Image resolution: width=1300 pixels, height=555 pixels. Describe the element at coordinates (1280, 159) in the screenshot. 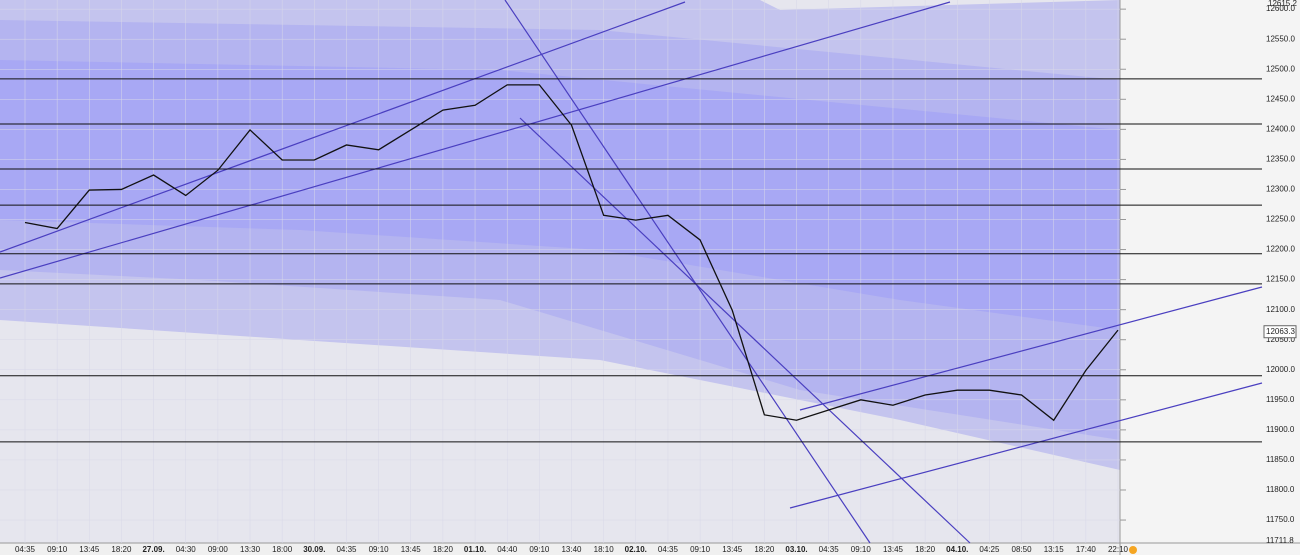

I see `y-tick-label: 12350.0` at that location.